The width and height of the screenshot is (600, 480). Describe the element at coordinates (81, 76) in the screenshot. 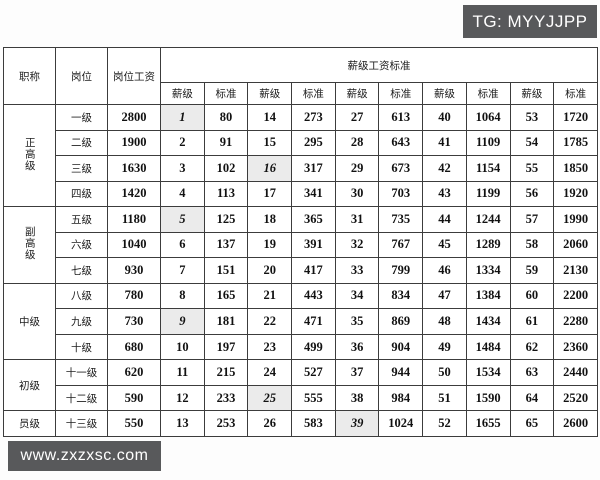

I see `header-position: 岗位` at that location.